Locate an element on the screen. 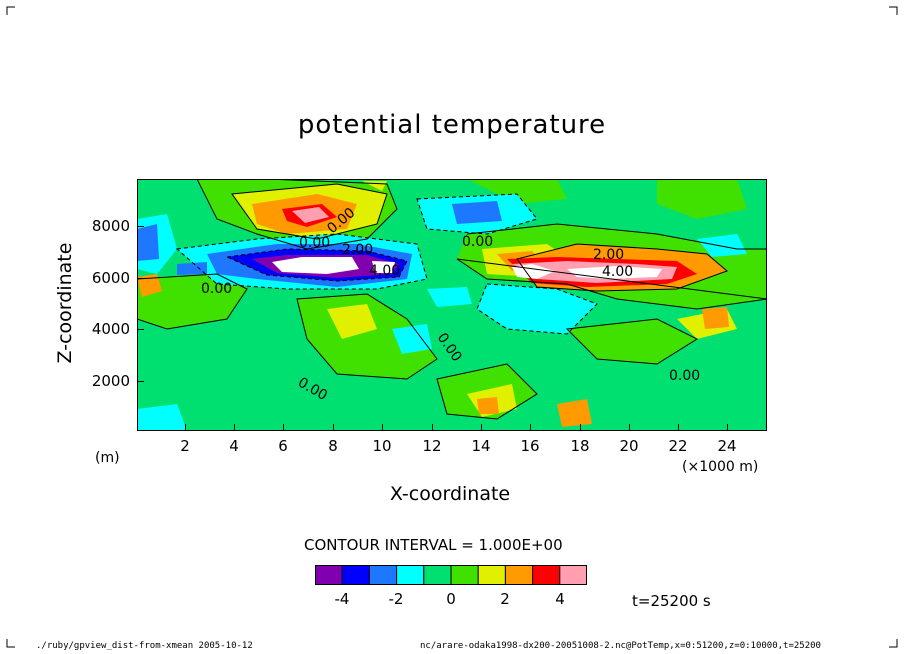 The height and width of the screenshot is (654, 904). x-tick-label: 16 is located at coordinates (530, 446).